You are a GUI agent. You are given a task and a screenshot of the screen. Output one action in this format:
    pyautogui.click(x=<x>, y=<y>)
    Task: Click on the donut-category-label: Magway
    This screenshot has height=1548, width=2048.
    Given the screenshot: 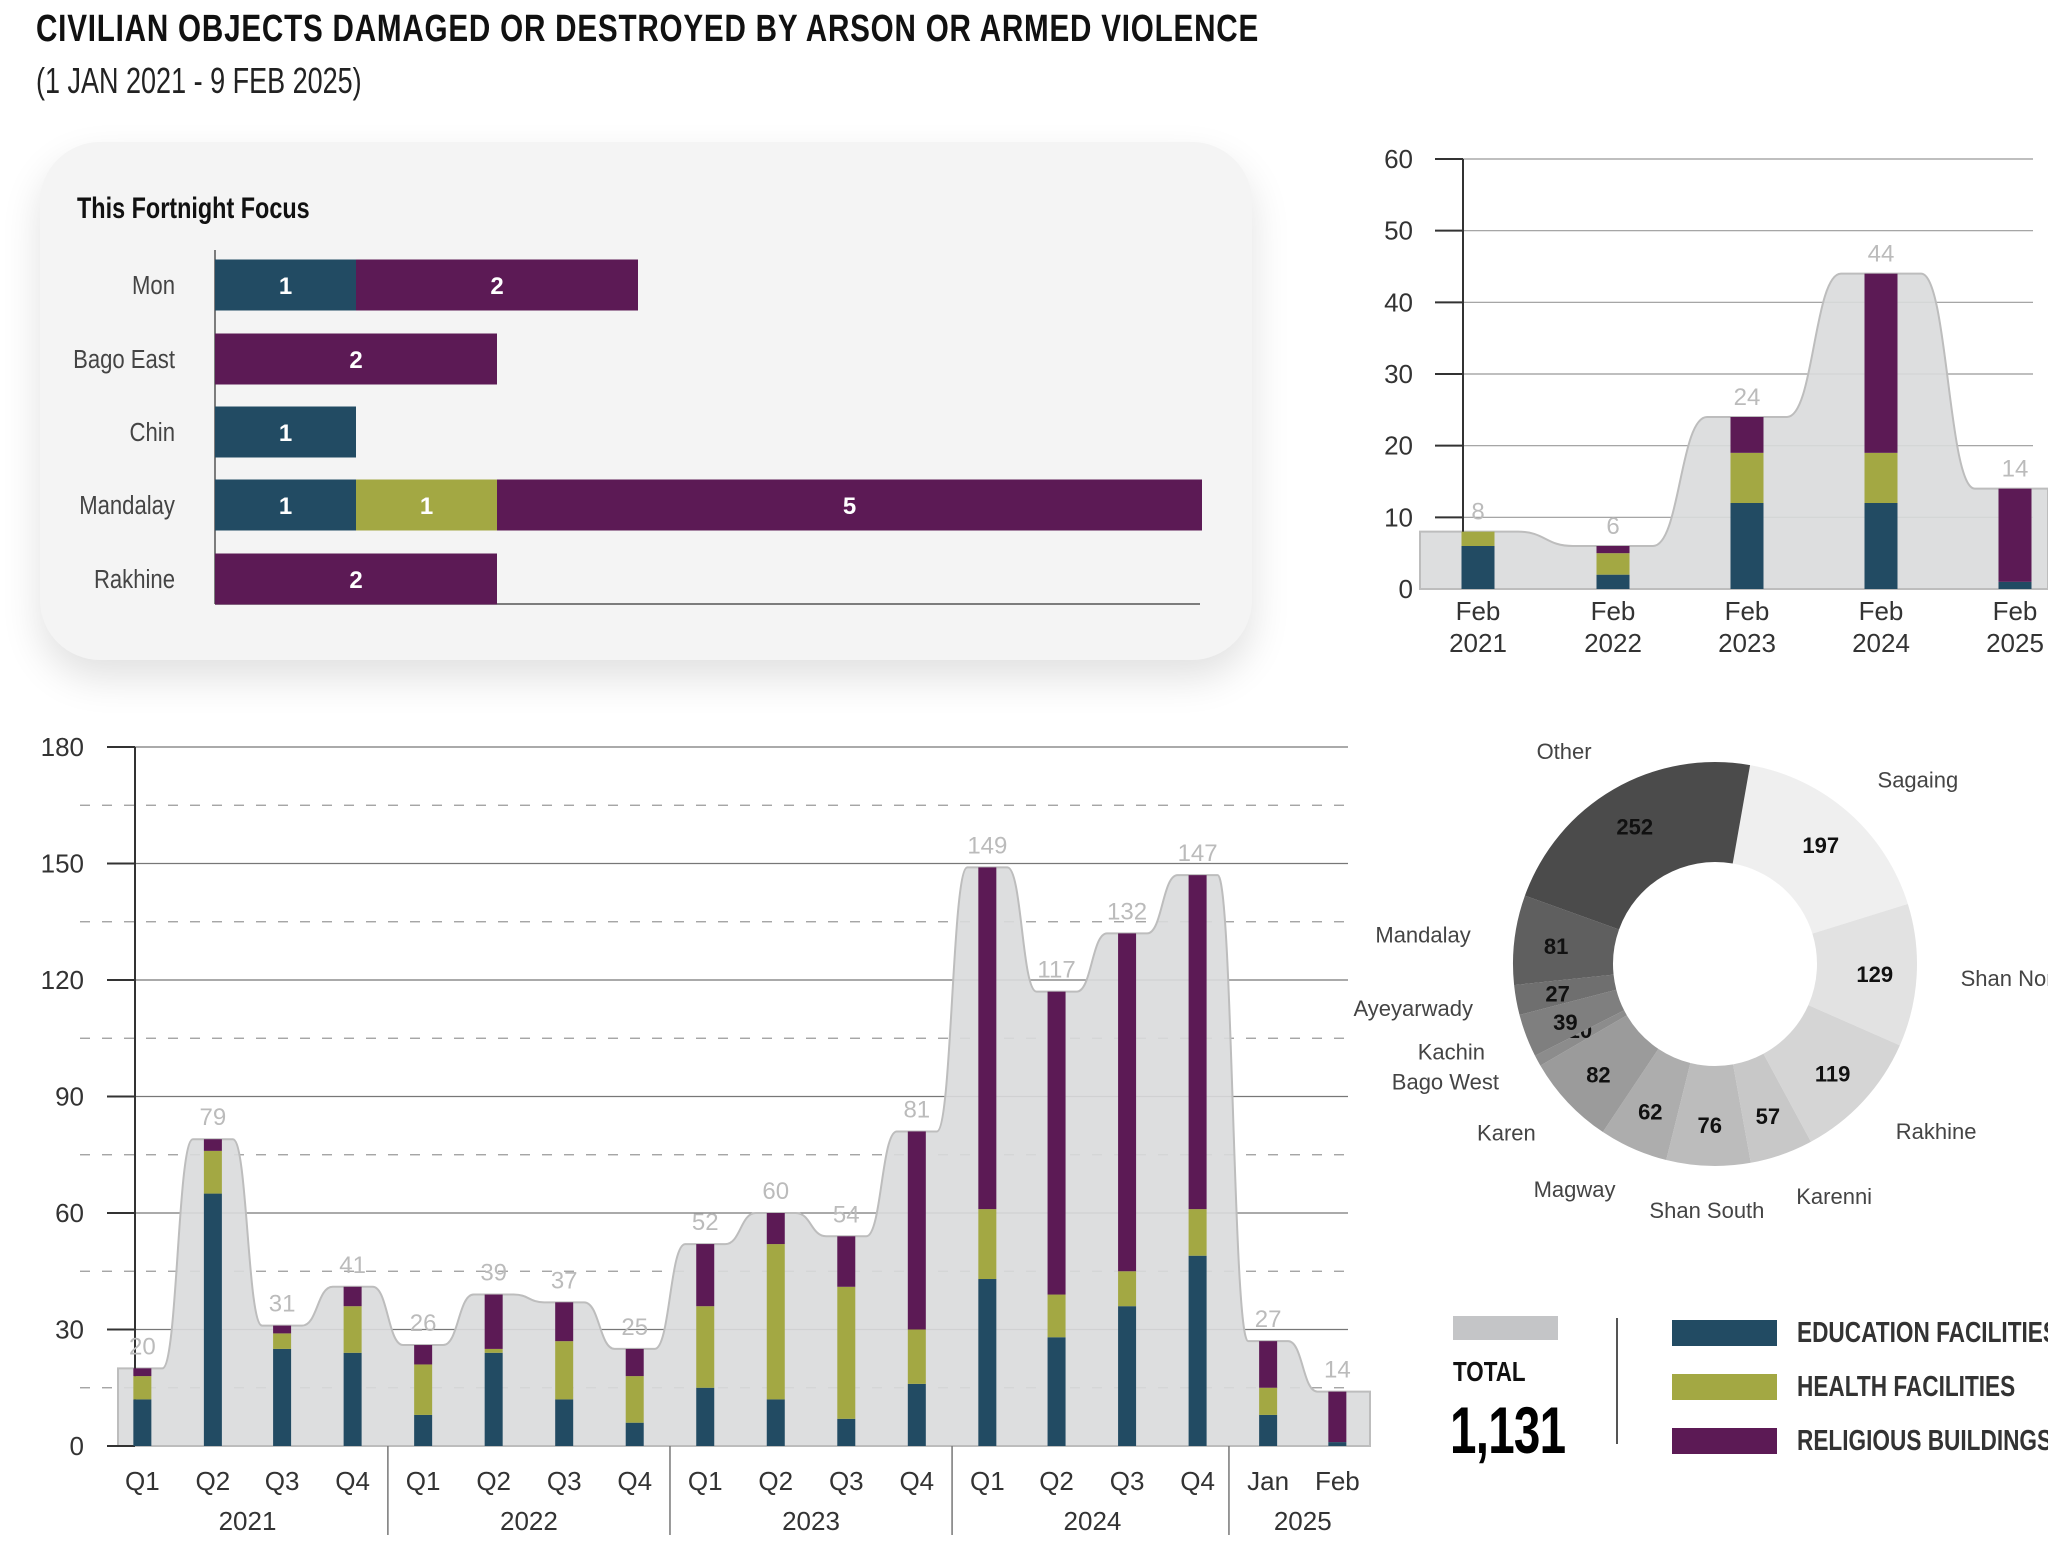 What is the action you would take?
    pyautogui.click(x=1575, y=1189)
    